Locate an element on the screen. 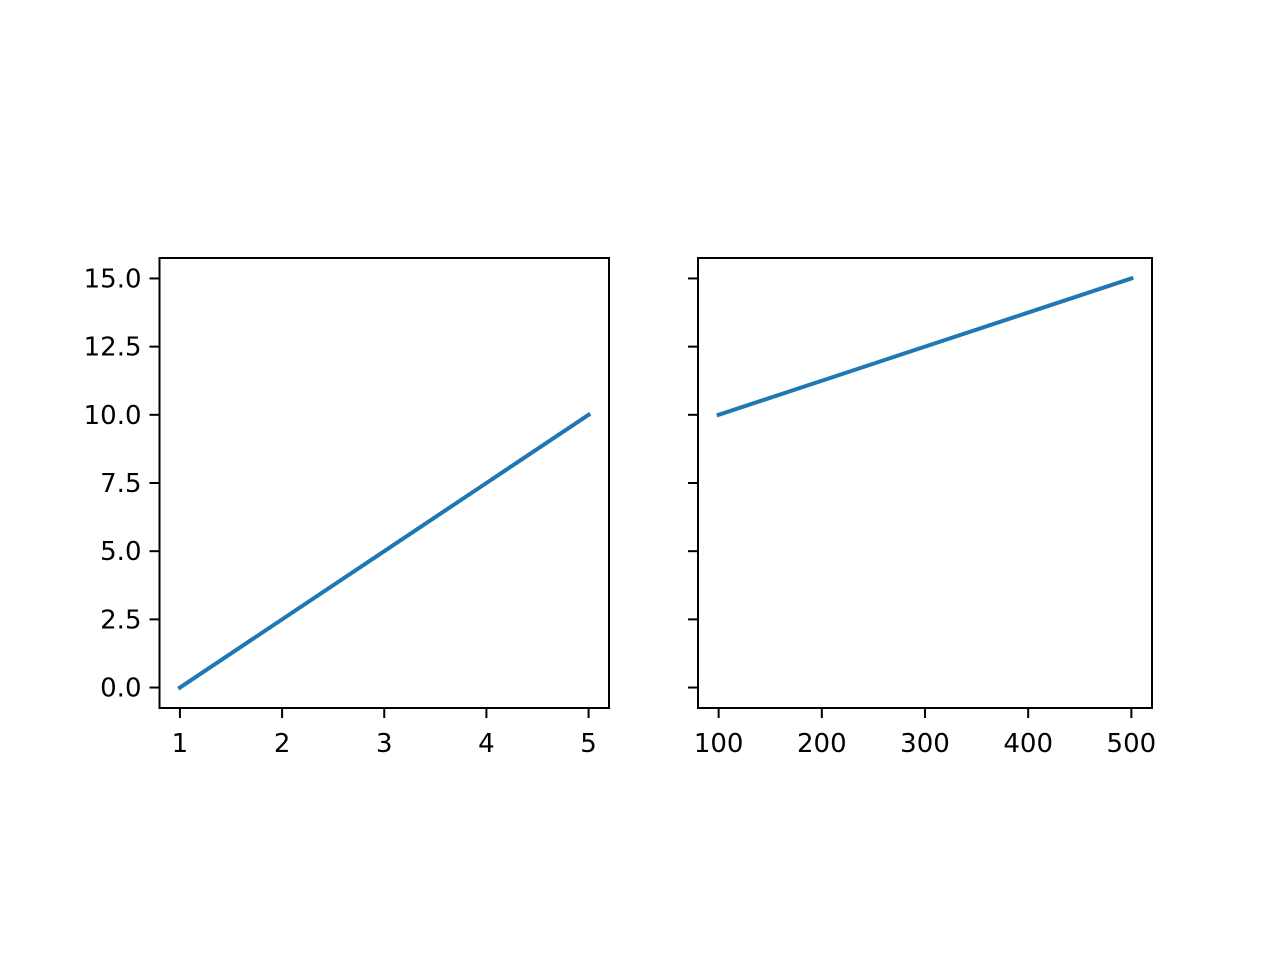  x-tick-label: 100 is located at coordinates (719, 744).